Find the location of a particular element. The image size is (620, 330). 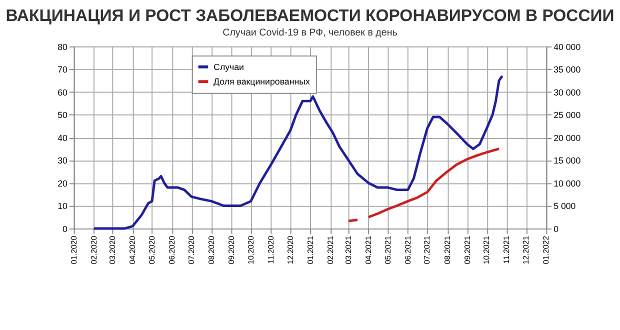

y-tick-label: 20 is located at coordinates (63, 183).